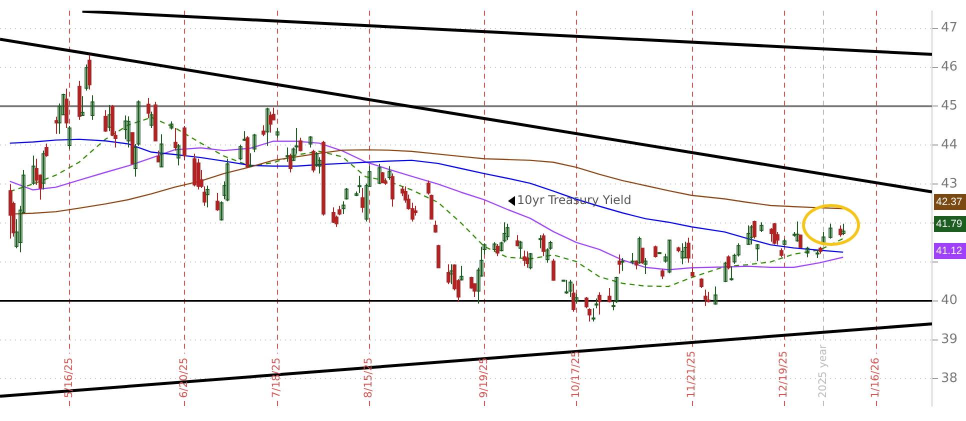 Image resolution: width=966 pixels, height=421 pixels. I want to click on text: 41.79, so click(949, 224).